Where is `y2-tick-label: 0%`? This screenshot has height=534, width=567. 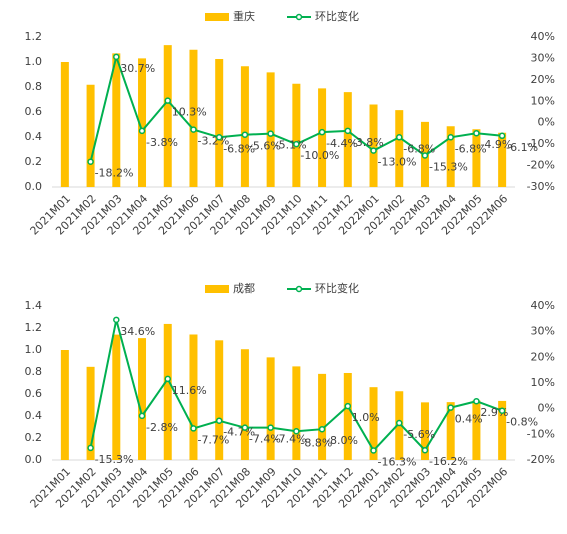
y2-tick-label: 0% is located at coordinates (546, 122).